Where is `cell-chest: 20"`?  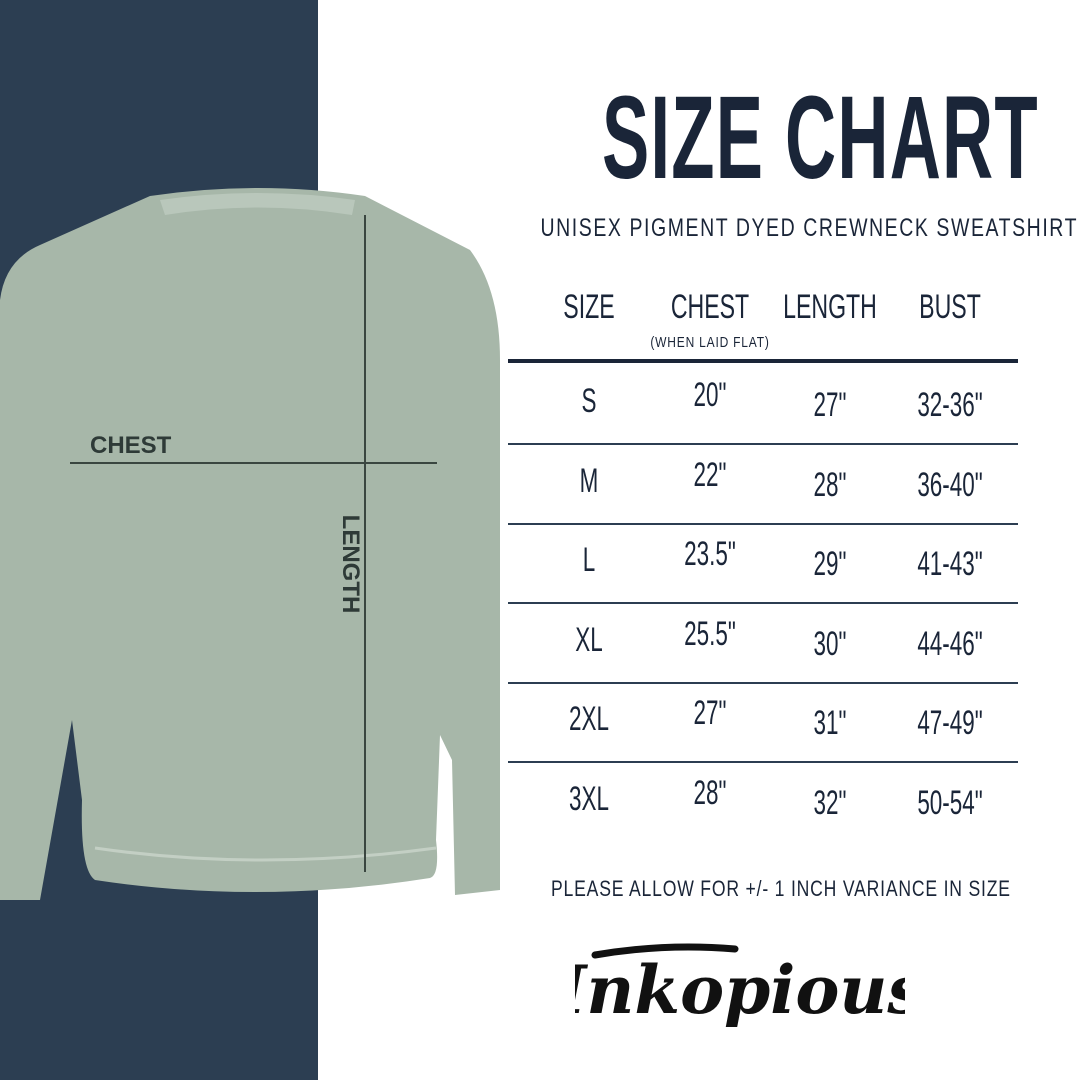 cell-chest: 20" is located at coordinates (710, 395).